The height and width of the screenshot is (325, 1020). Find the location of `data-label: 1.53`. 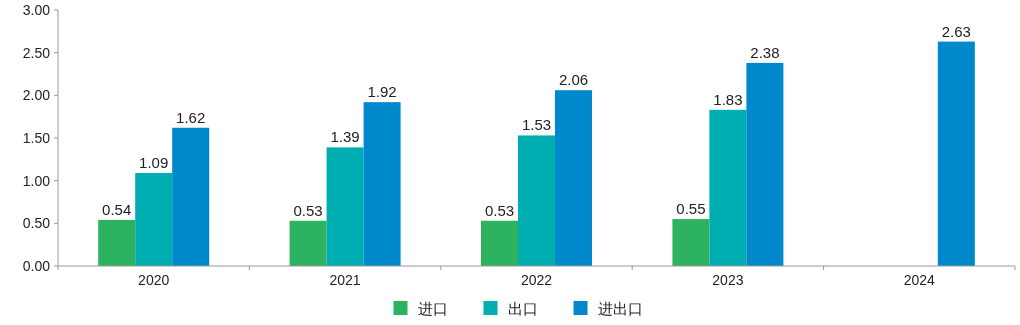

data-label: 1.53 is located at coordinates (536, 125).